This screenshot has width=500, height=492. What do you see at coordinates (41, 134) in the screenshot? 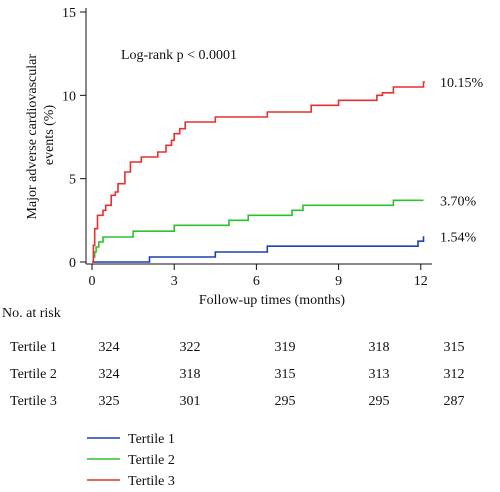
I see `y-axis-label: Major adverse cardiovascular events (%)` at bounding box center [41, 134].